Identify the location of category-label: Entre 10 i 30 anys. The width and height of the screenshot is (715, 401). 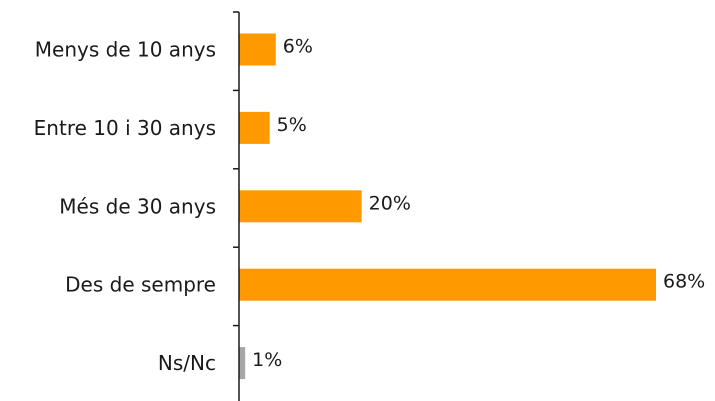
(125, 128).